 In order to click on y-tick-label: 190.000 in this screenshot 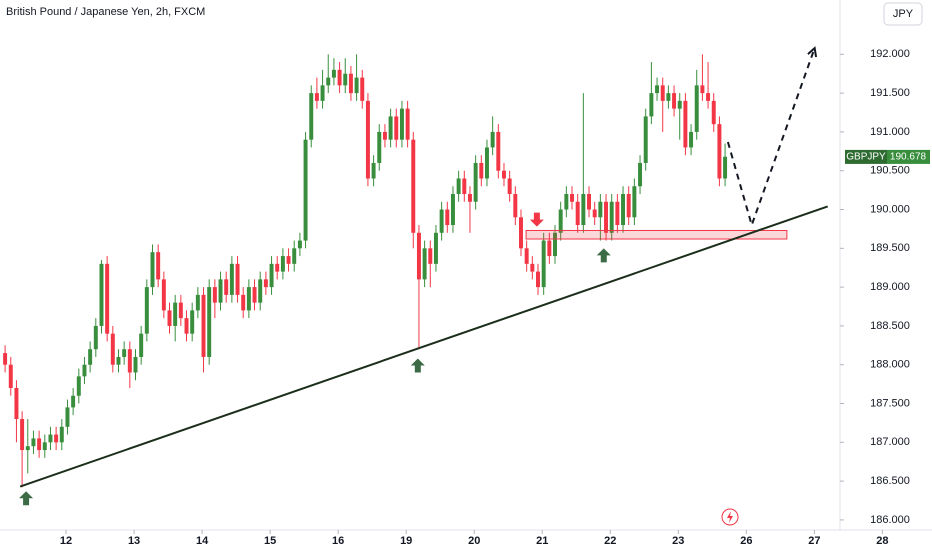, I will do `click(890, 209)`.